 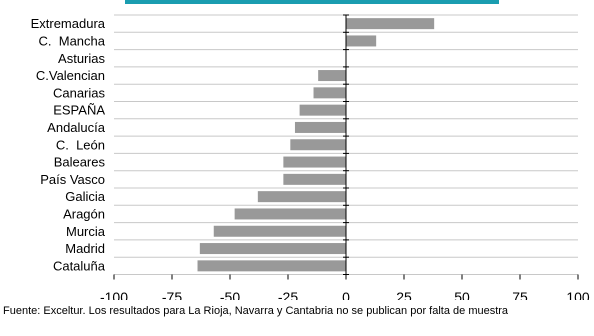 I want to click on category-label: Madrid, so click(x=85, y=248).